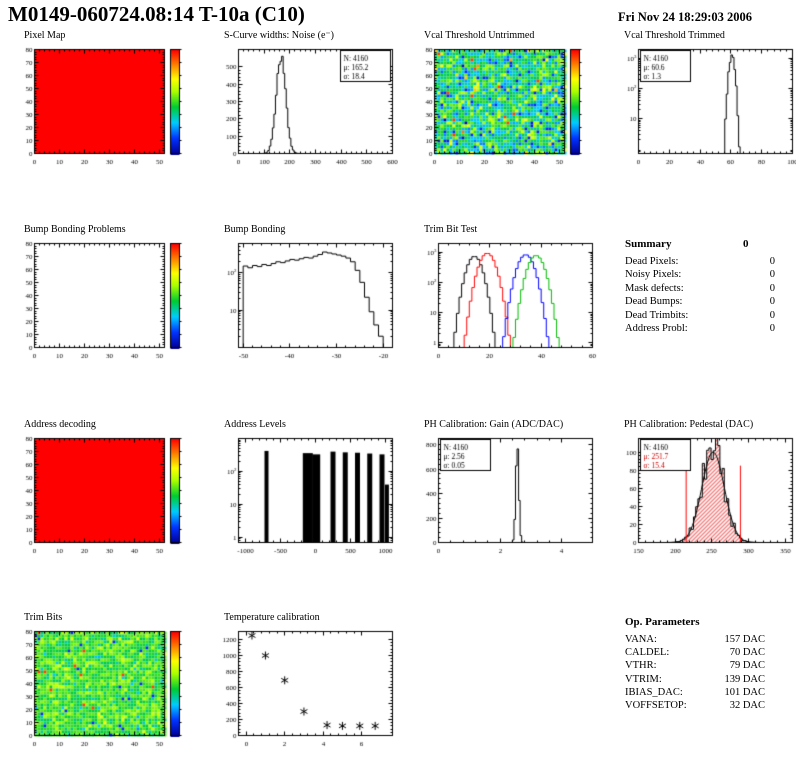 The width and height of the screenshot is (796, 772). I want to click on op-parameter-value: 32 DAC, so click(747, 706).